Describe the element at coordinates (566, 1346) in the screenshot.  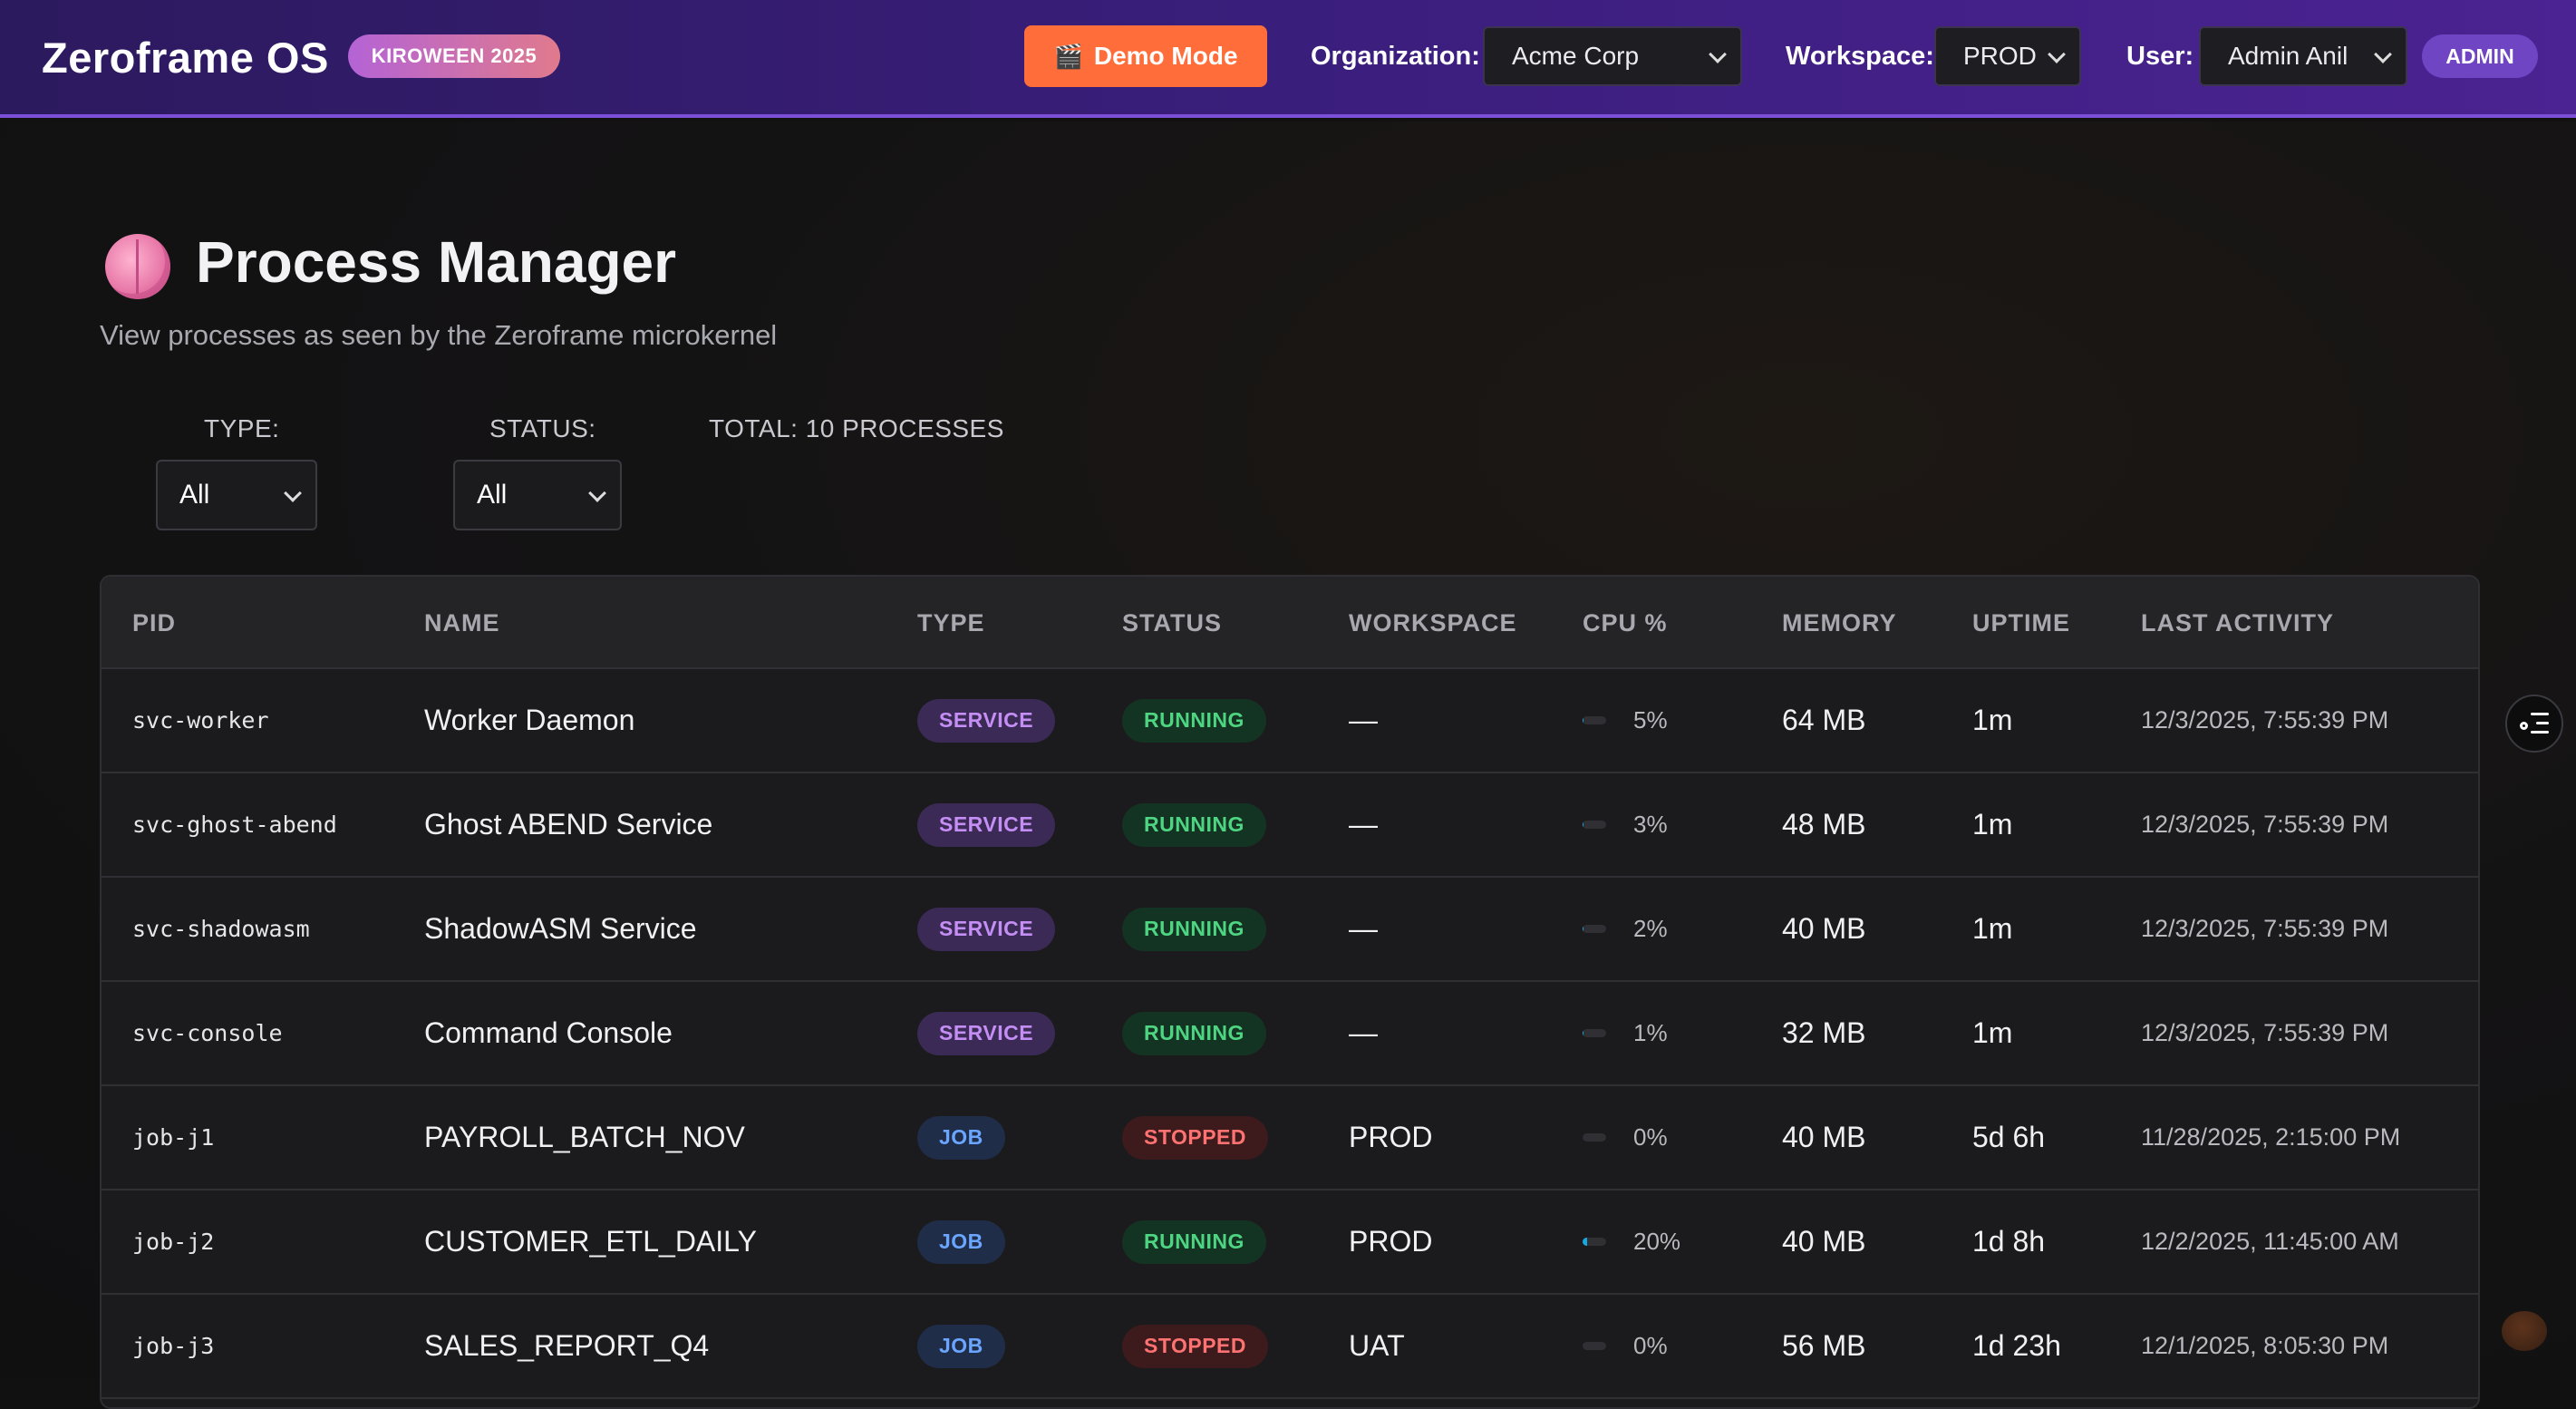
I see `name-cell: SALES_REPORT_Q4` at that location.